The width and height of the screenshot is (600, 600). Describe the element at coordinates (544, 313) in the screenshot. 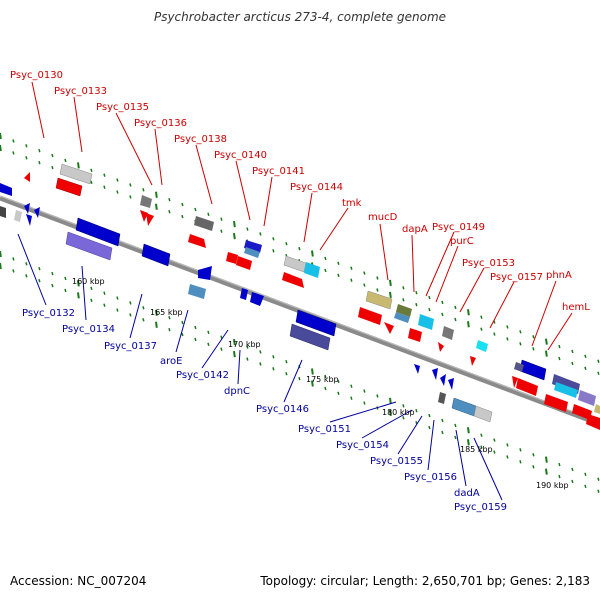

I see `leader-phna` at that location.